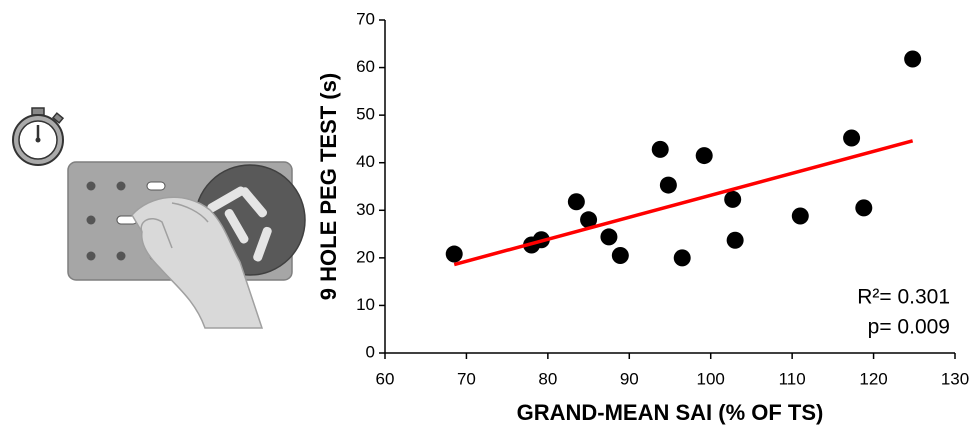 The width and height of the screenshot is (979, 431). Describe the element at coordinates (365, 256) in the screenshot. I see `y-tick-label: 20` at that location.